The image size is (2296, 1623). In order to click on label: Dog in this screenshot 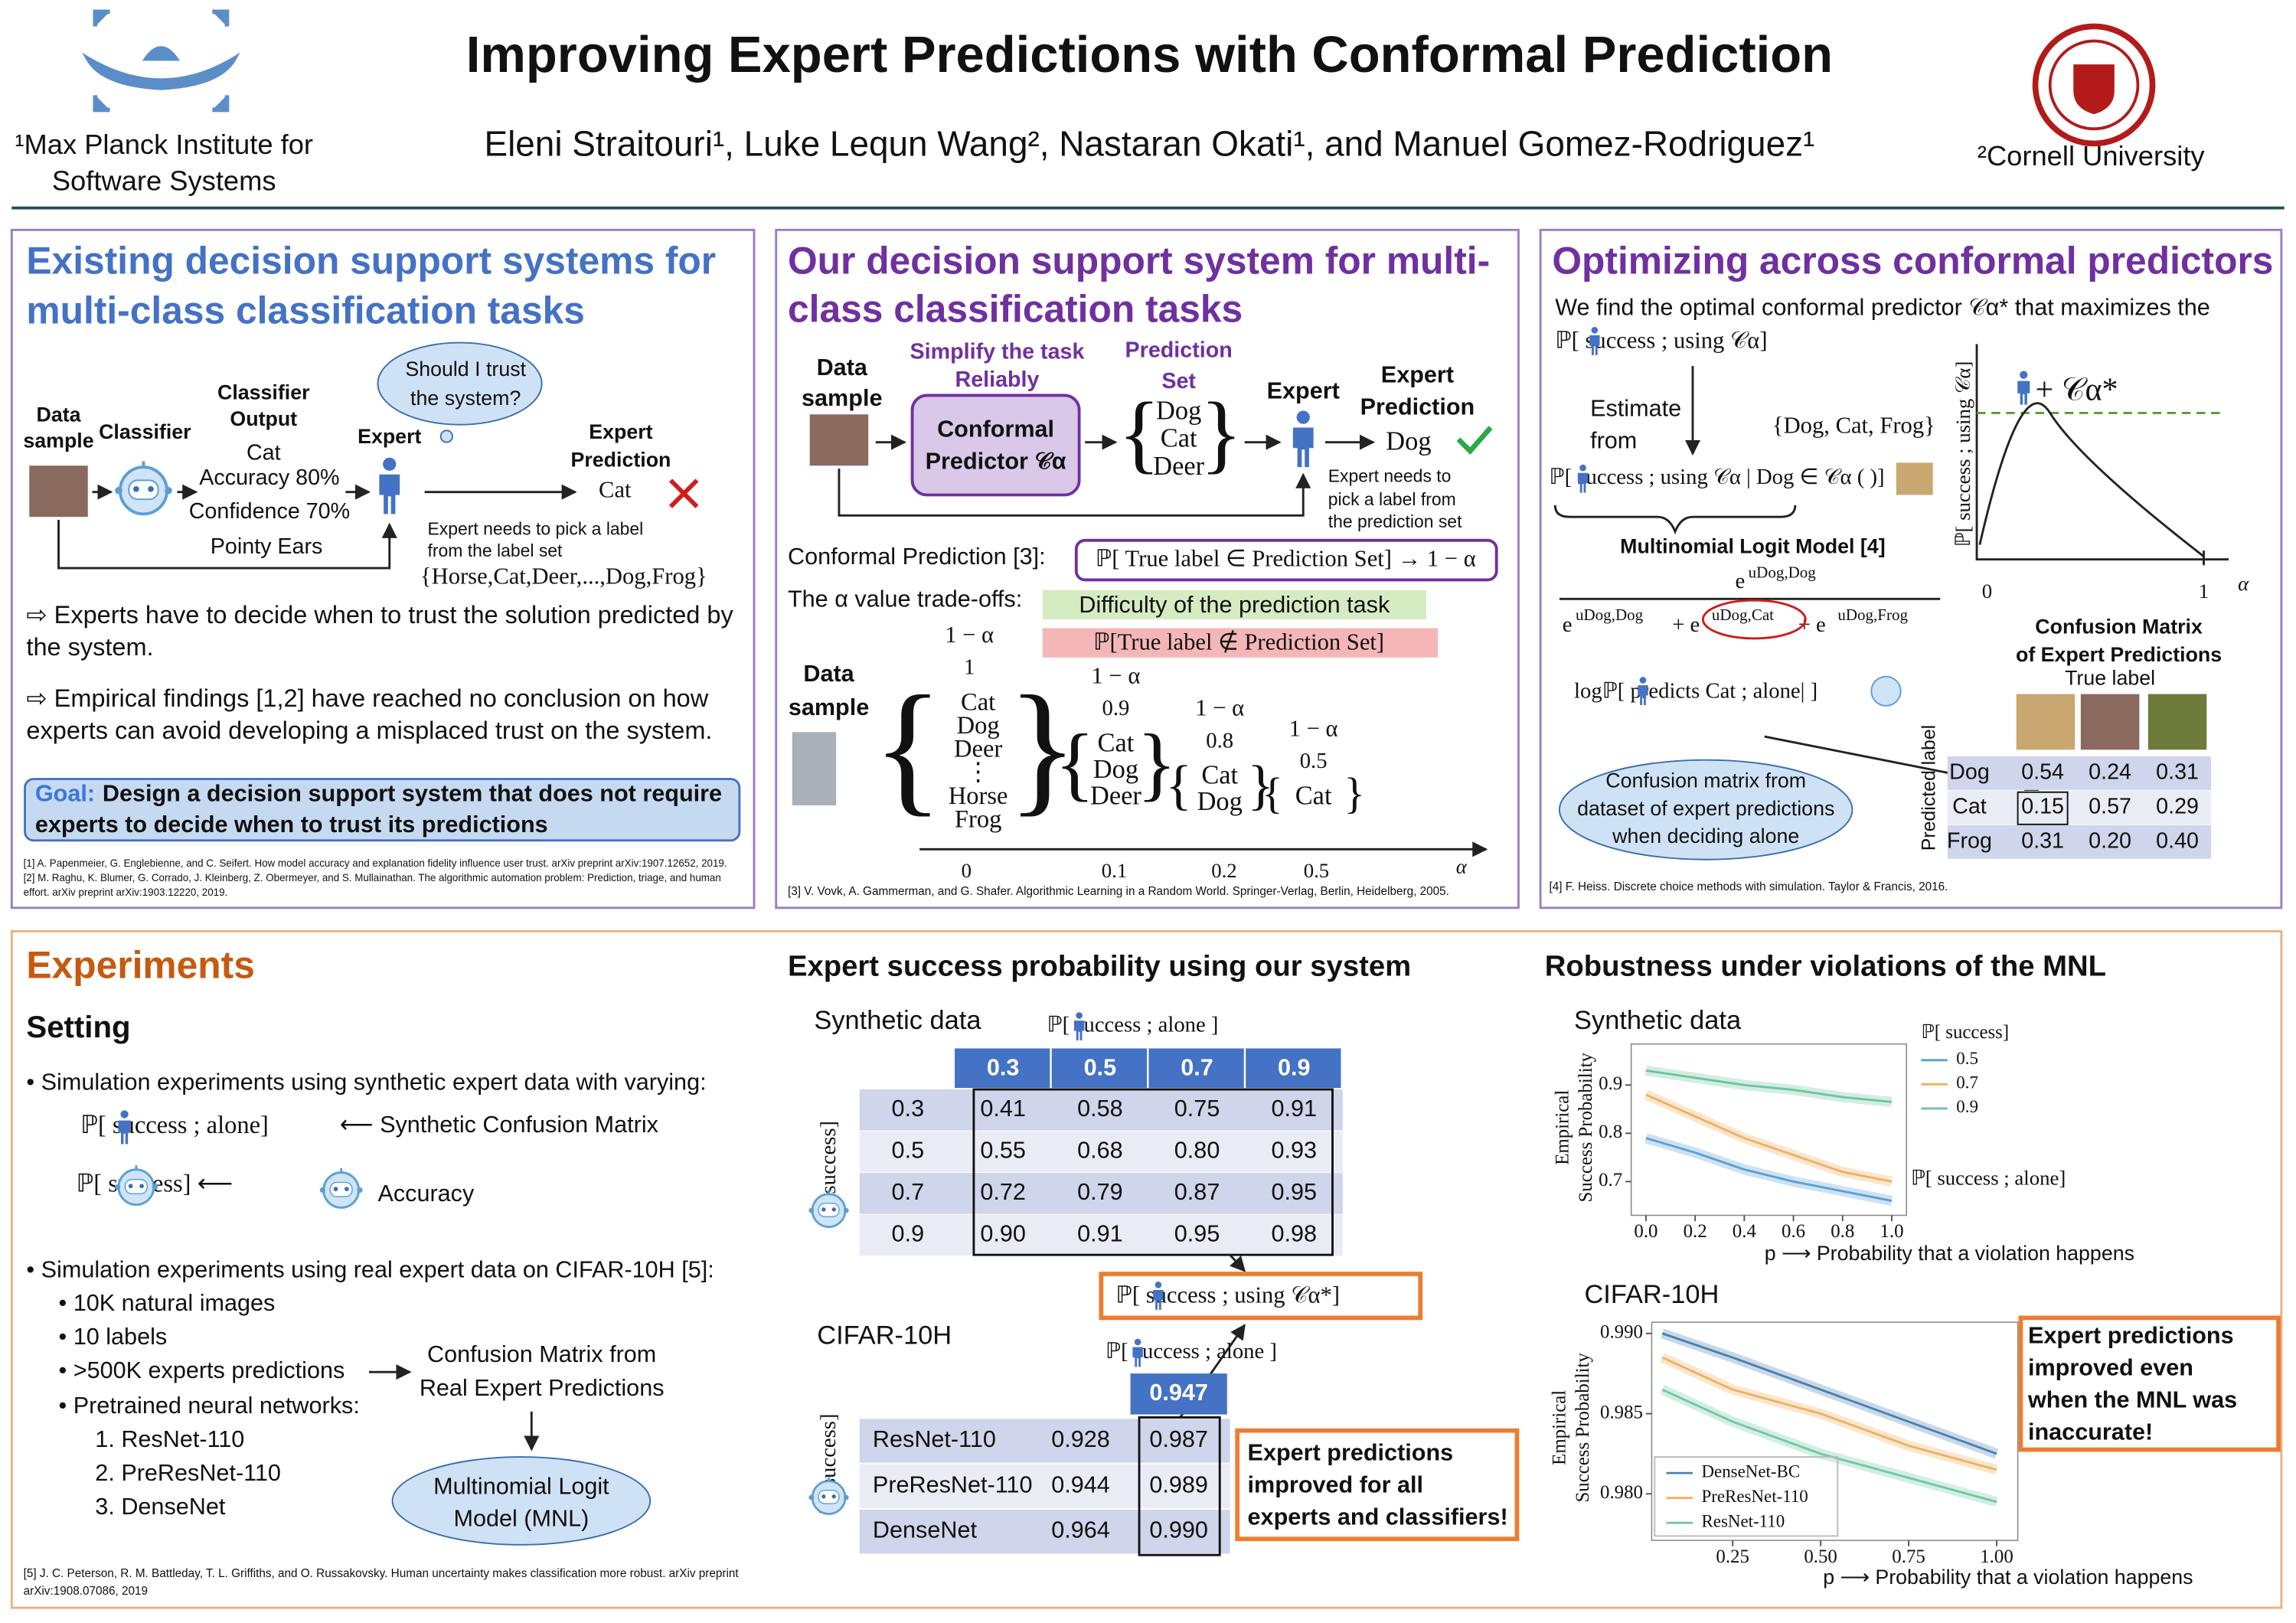, I will do `click(1178, 410)`.